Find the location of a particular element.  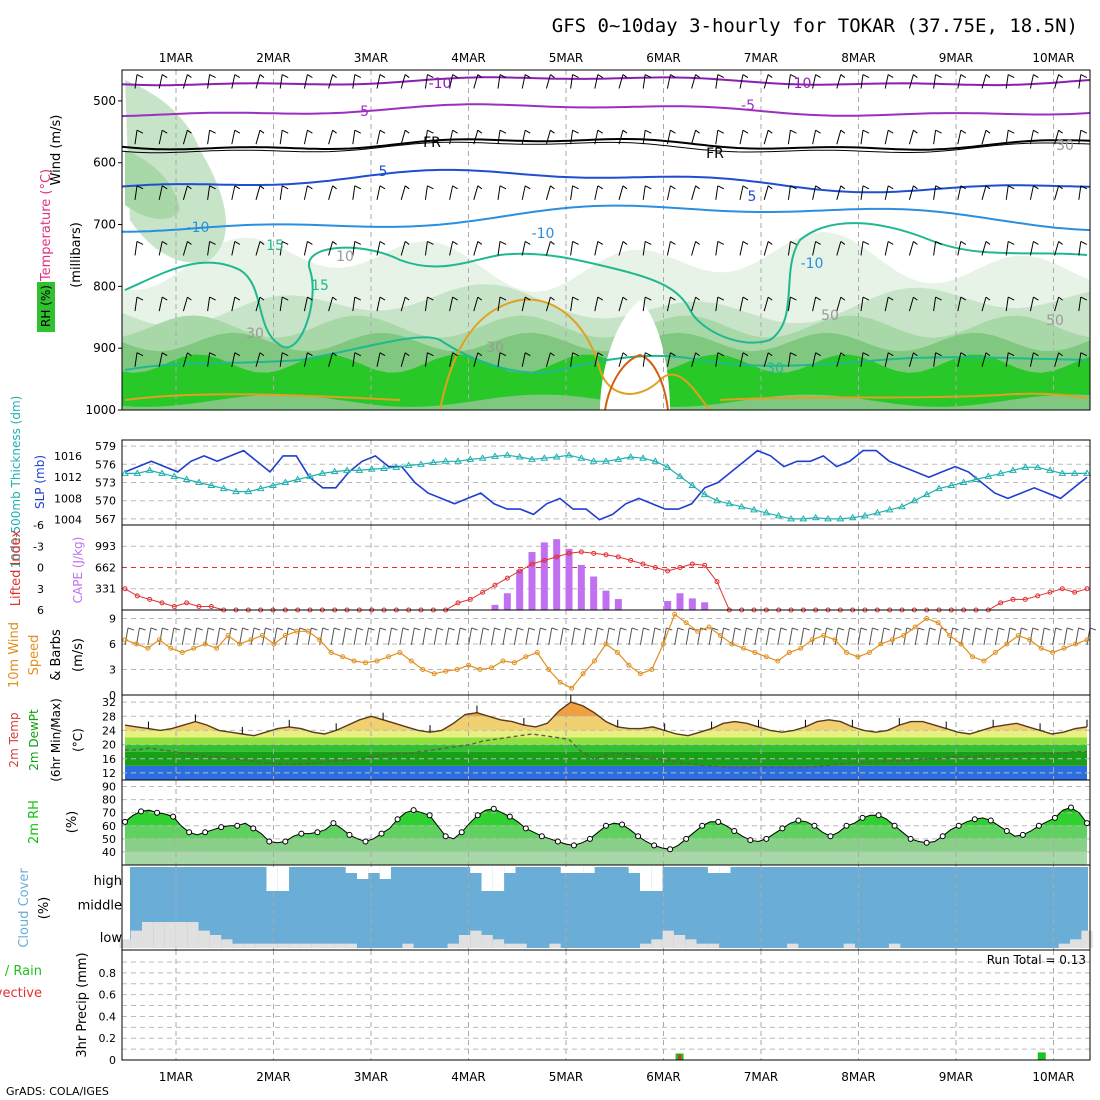

wind-axis-label: Speed is located at coordinates (34, 655).